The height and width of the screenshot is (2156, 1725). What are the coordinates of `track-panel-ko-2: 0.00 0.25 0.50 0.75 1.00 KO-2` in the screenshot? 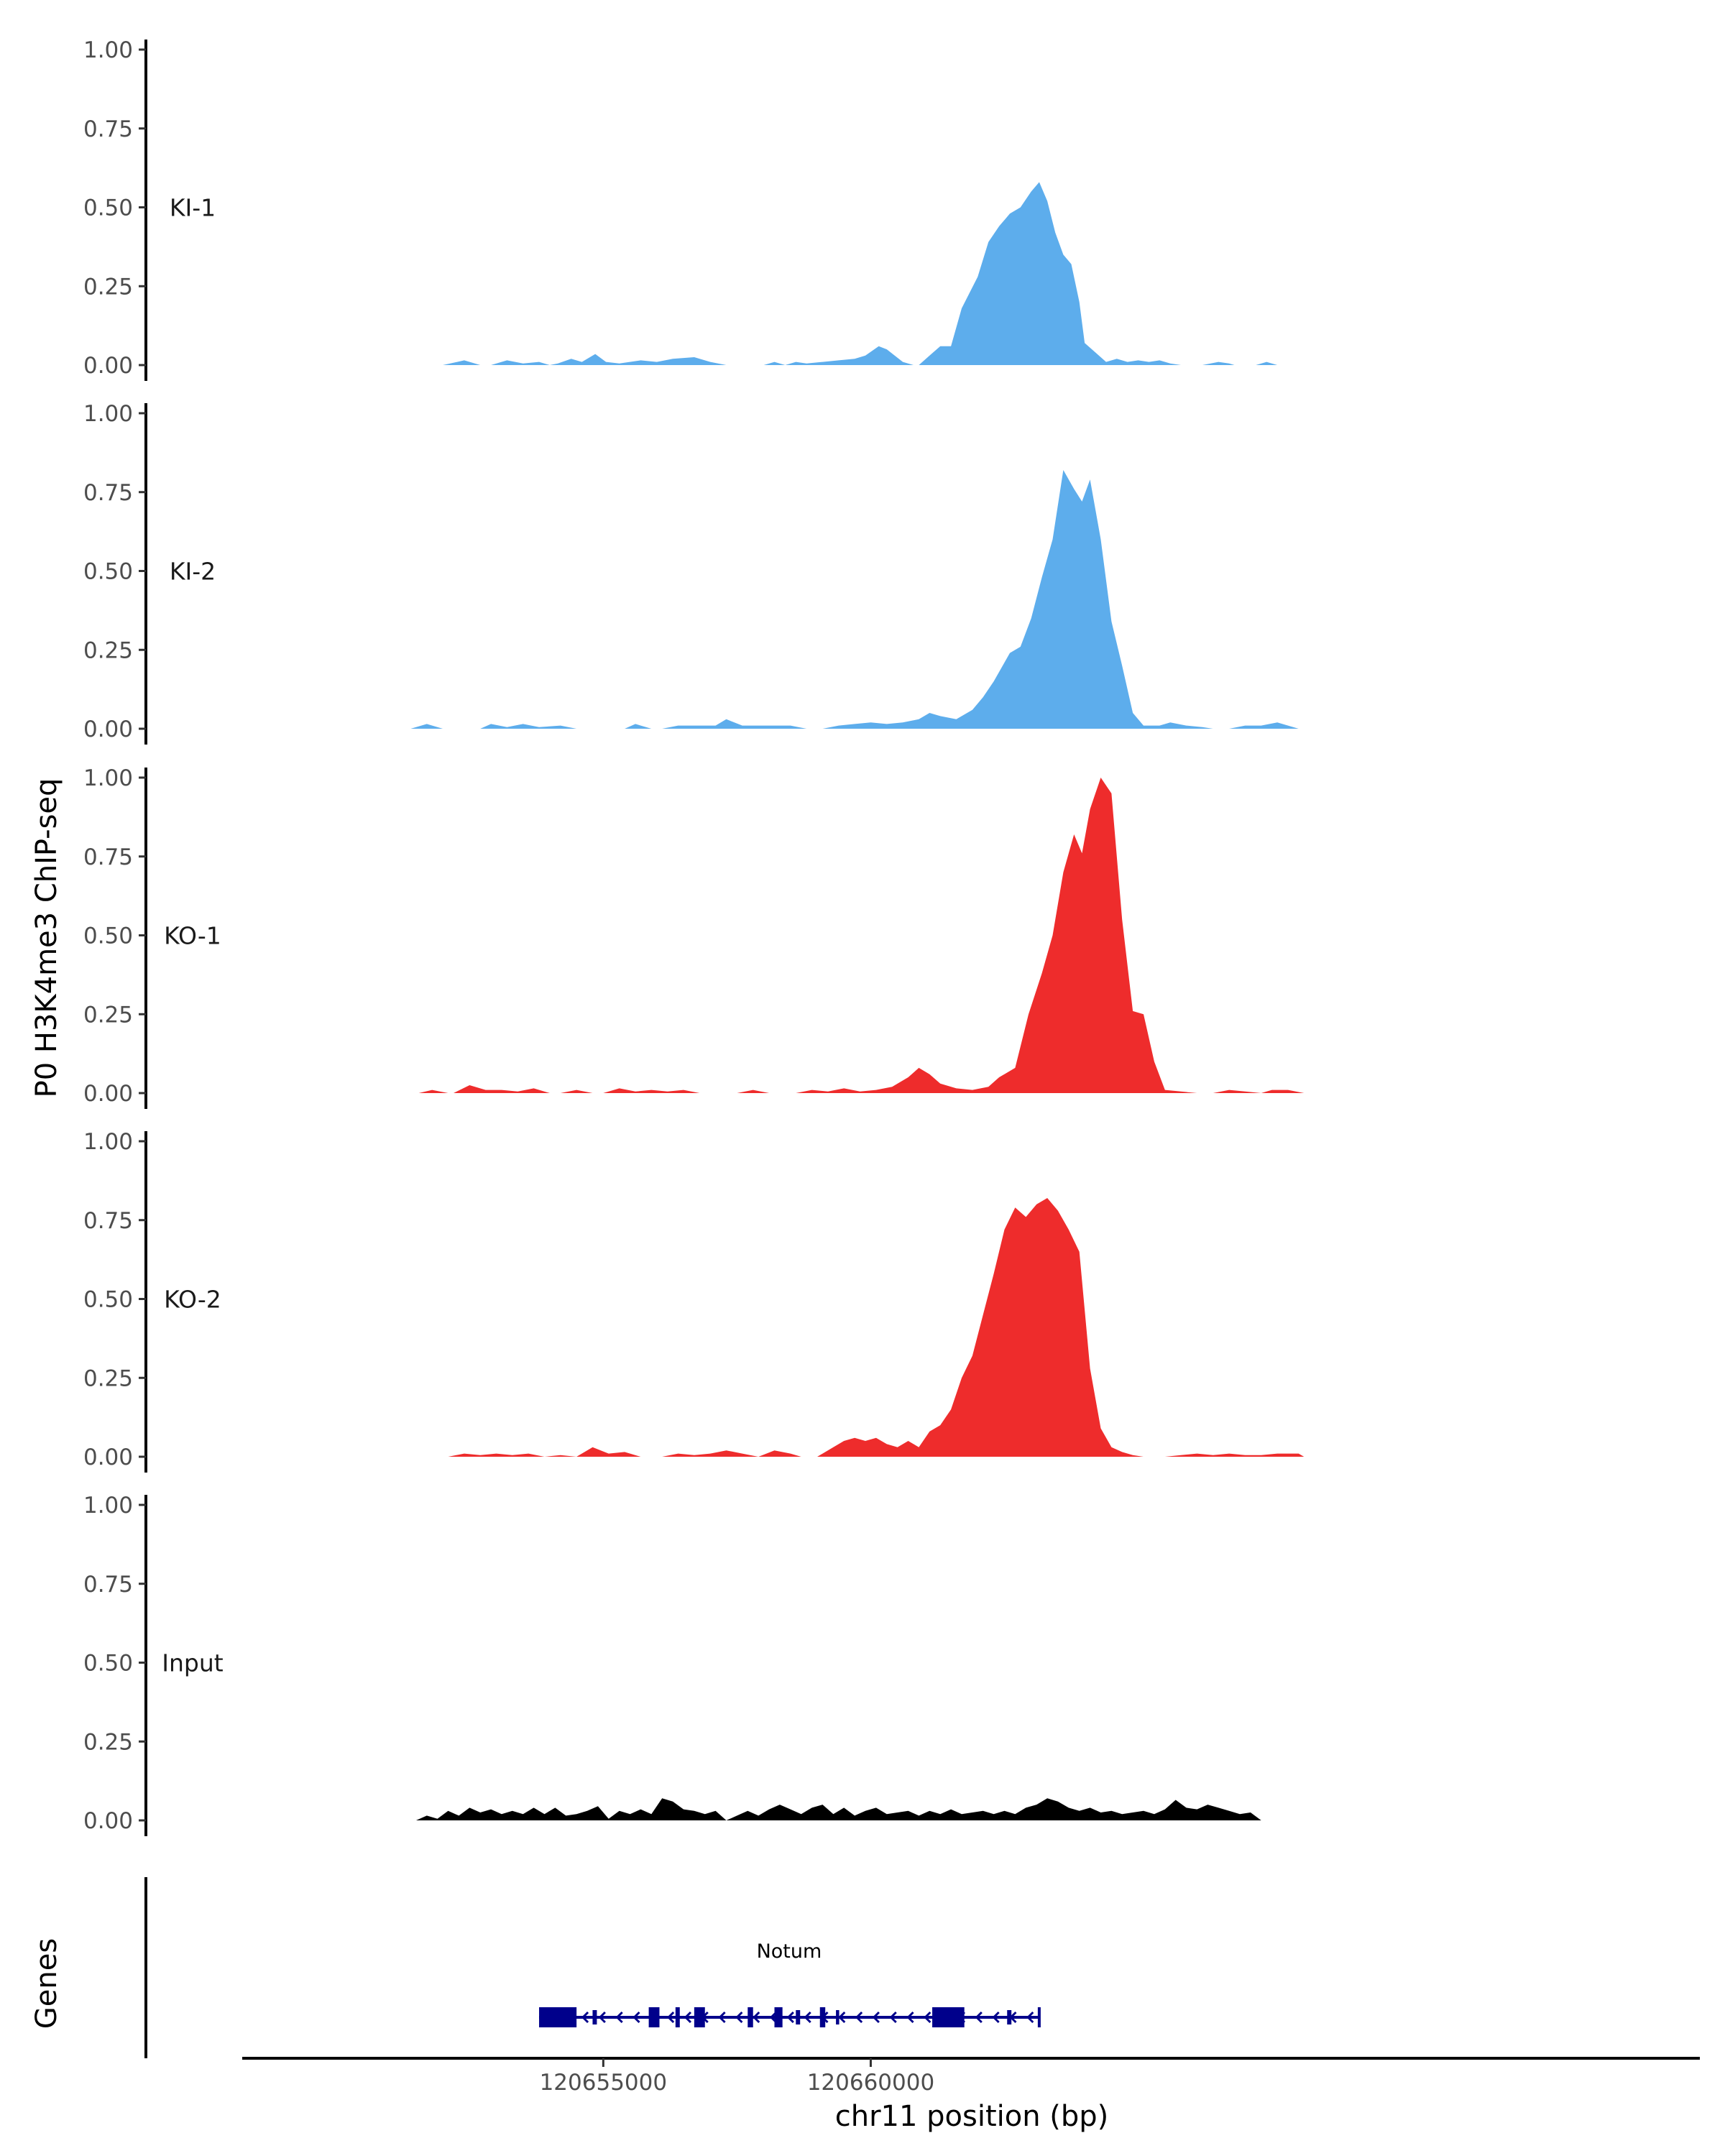 It's located at (694, 1301).